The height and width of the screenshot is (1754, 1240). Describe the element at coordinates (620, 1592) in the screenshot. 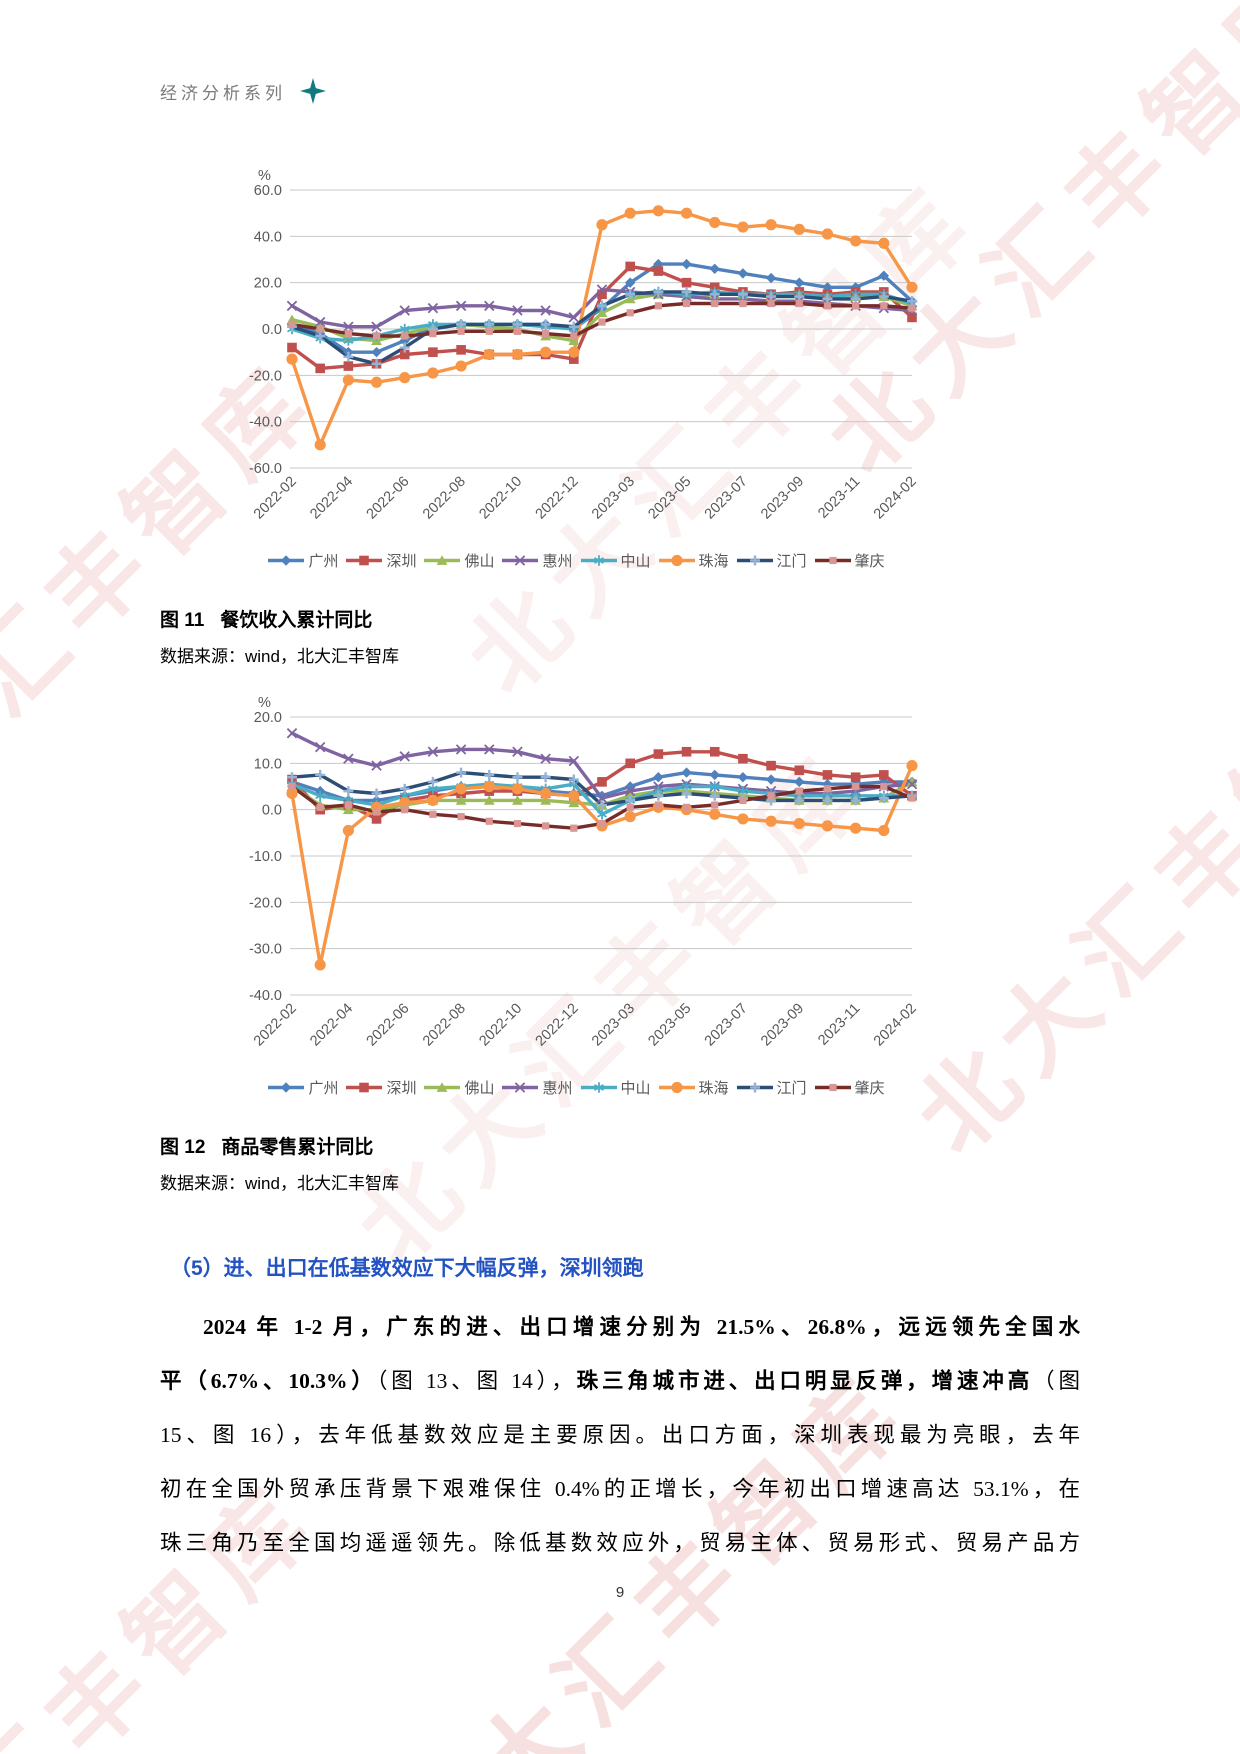

I see `page-number: 9` at that location.